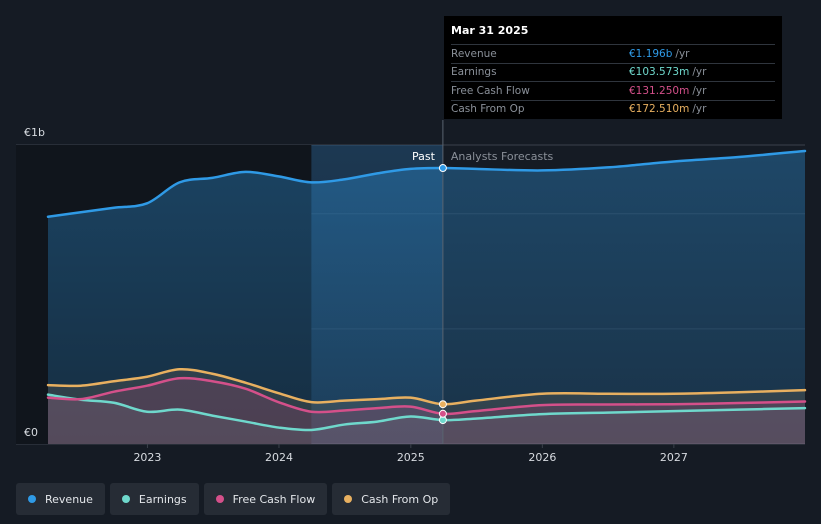  I want to click on y-tick-label: €1b, so click(34, 132).